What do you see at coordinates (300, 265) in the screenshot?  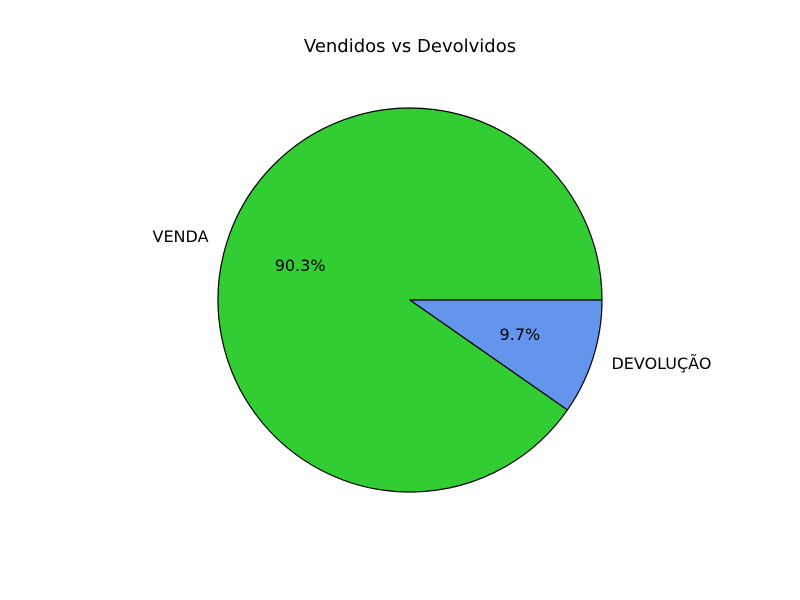 I see `percent-label-venda: 90.3%` at bounding box center [300, 265].